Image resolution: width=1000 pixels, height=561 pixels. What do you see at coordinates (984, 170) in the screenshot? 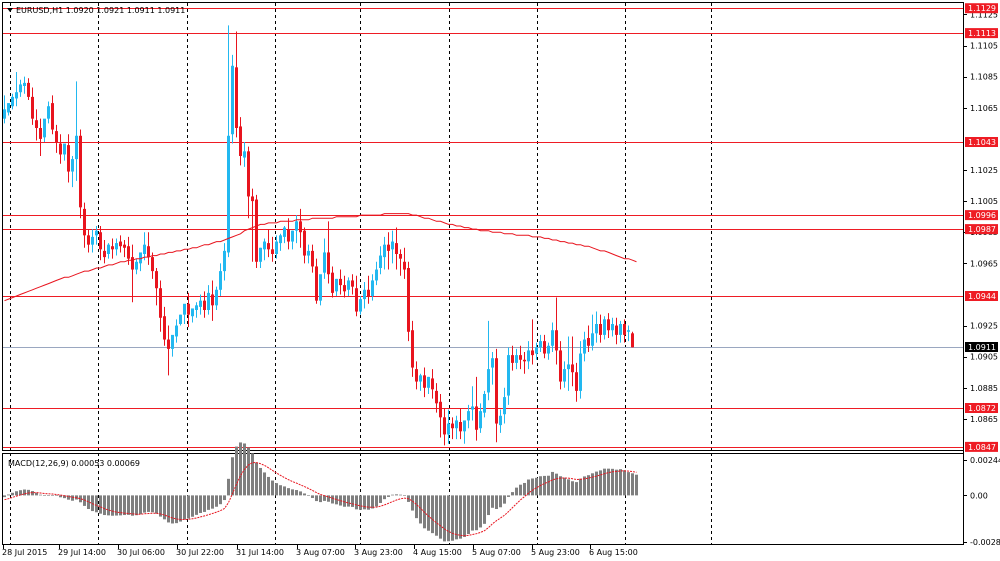
I see `price-tick-label: 1.1025` at bounding box center [984, 170].